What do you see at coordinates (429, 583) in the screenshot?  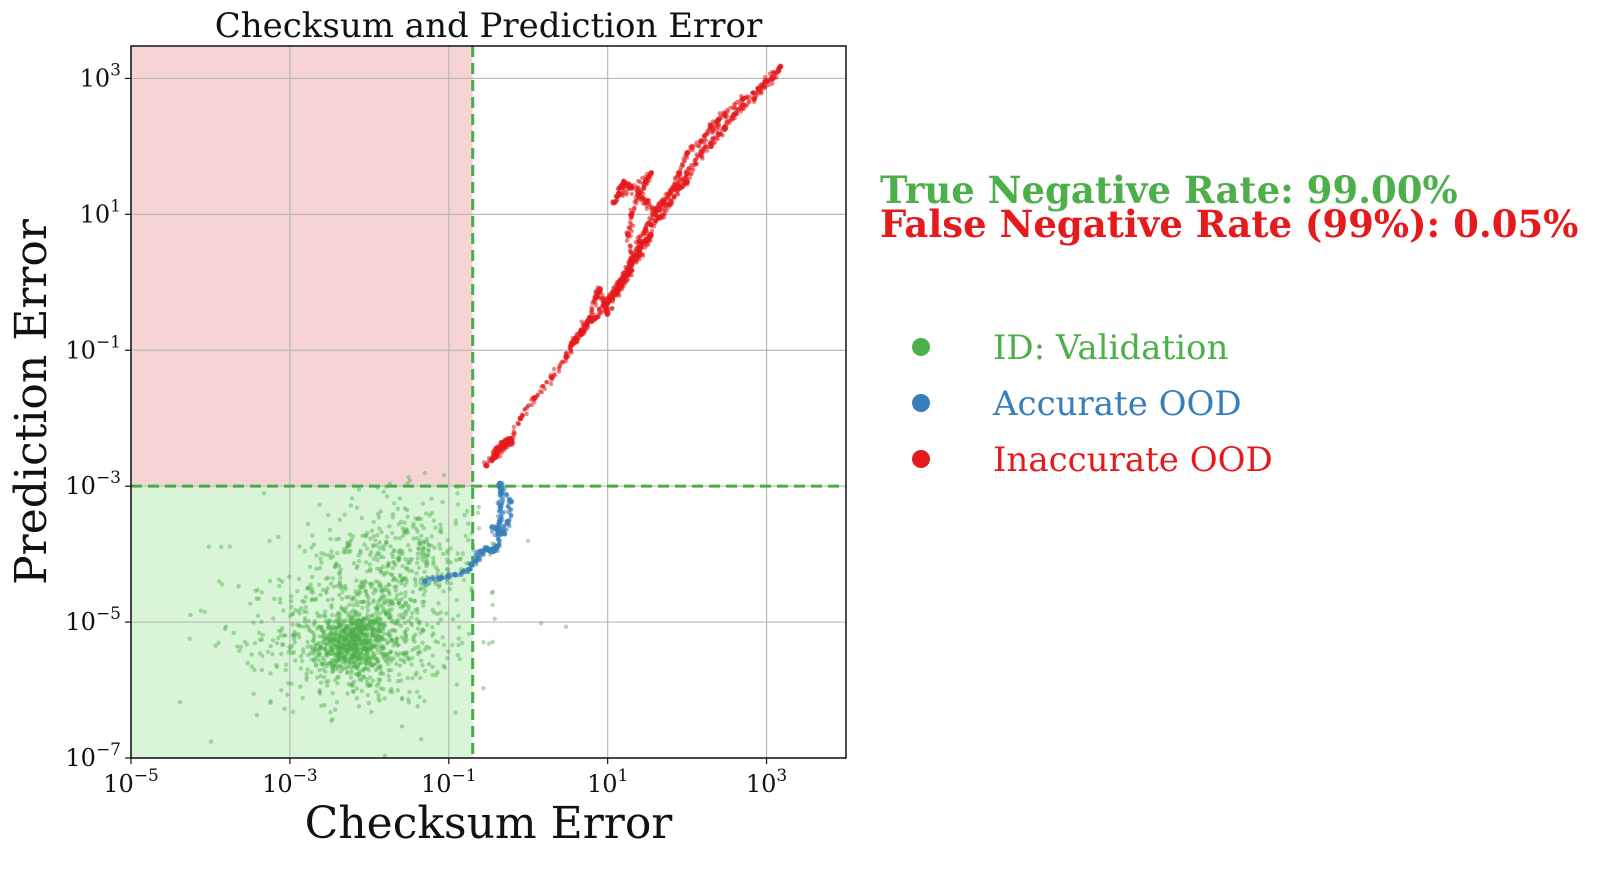 I see `point-accurate-ood` at bounding box center [429, 583].